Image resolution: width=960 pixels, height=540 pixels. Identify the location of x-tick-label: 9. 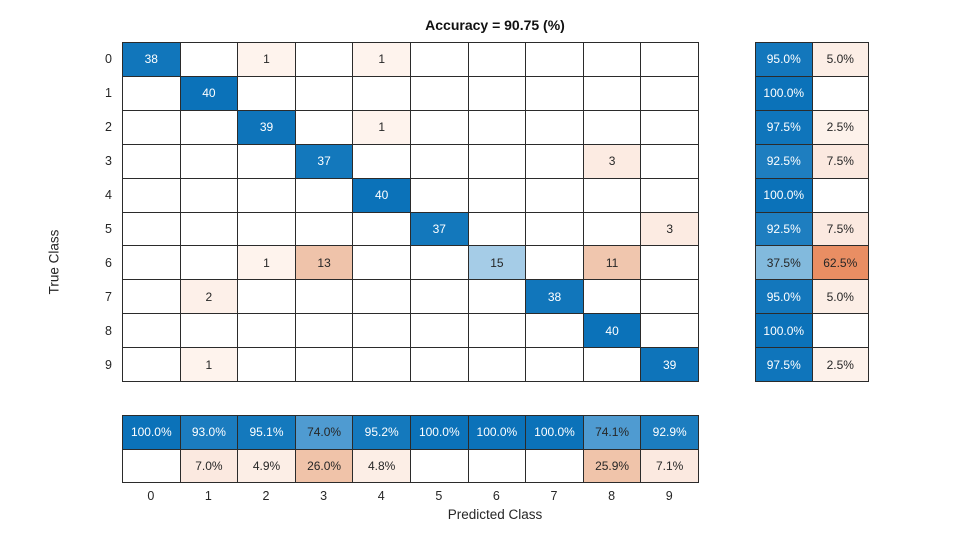
(669, 496).